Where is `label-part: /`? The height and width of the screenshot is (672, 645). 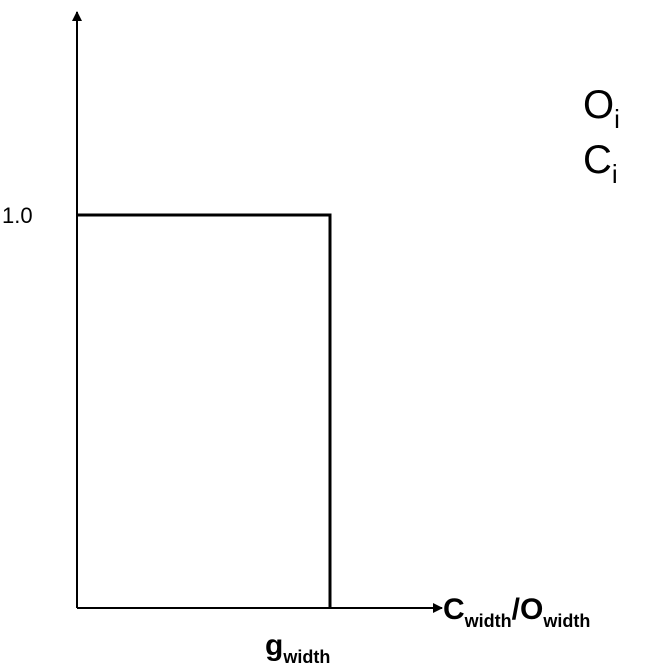 label-part: / is located at coordinates (516, 609).